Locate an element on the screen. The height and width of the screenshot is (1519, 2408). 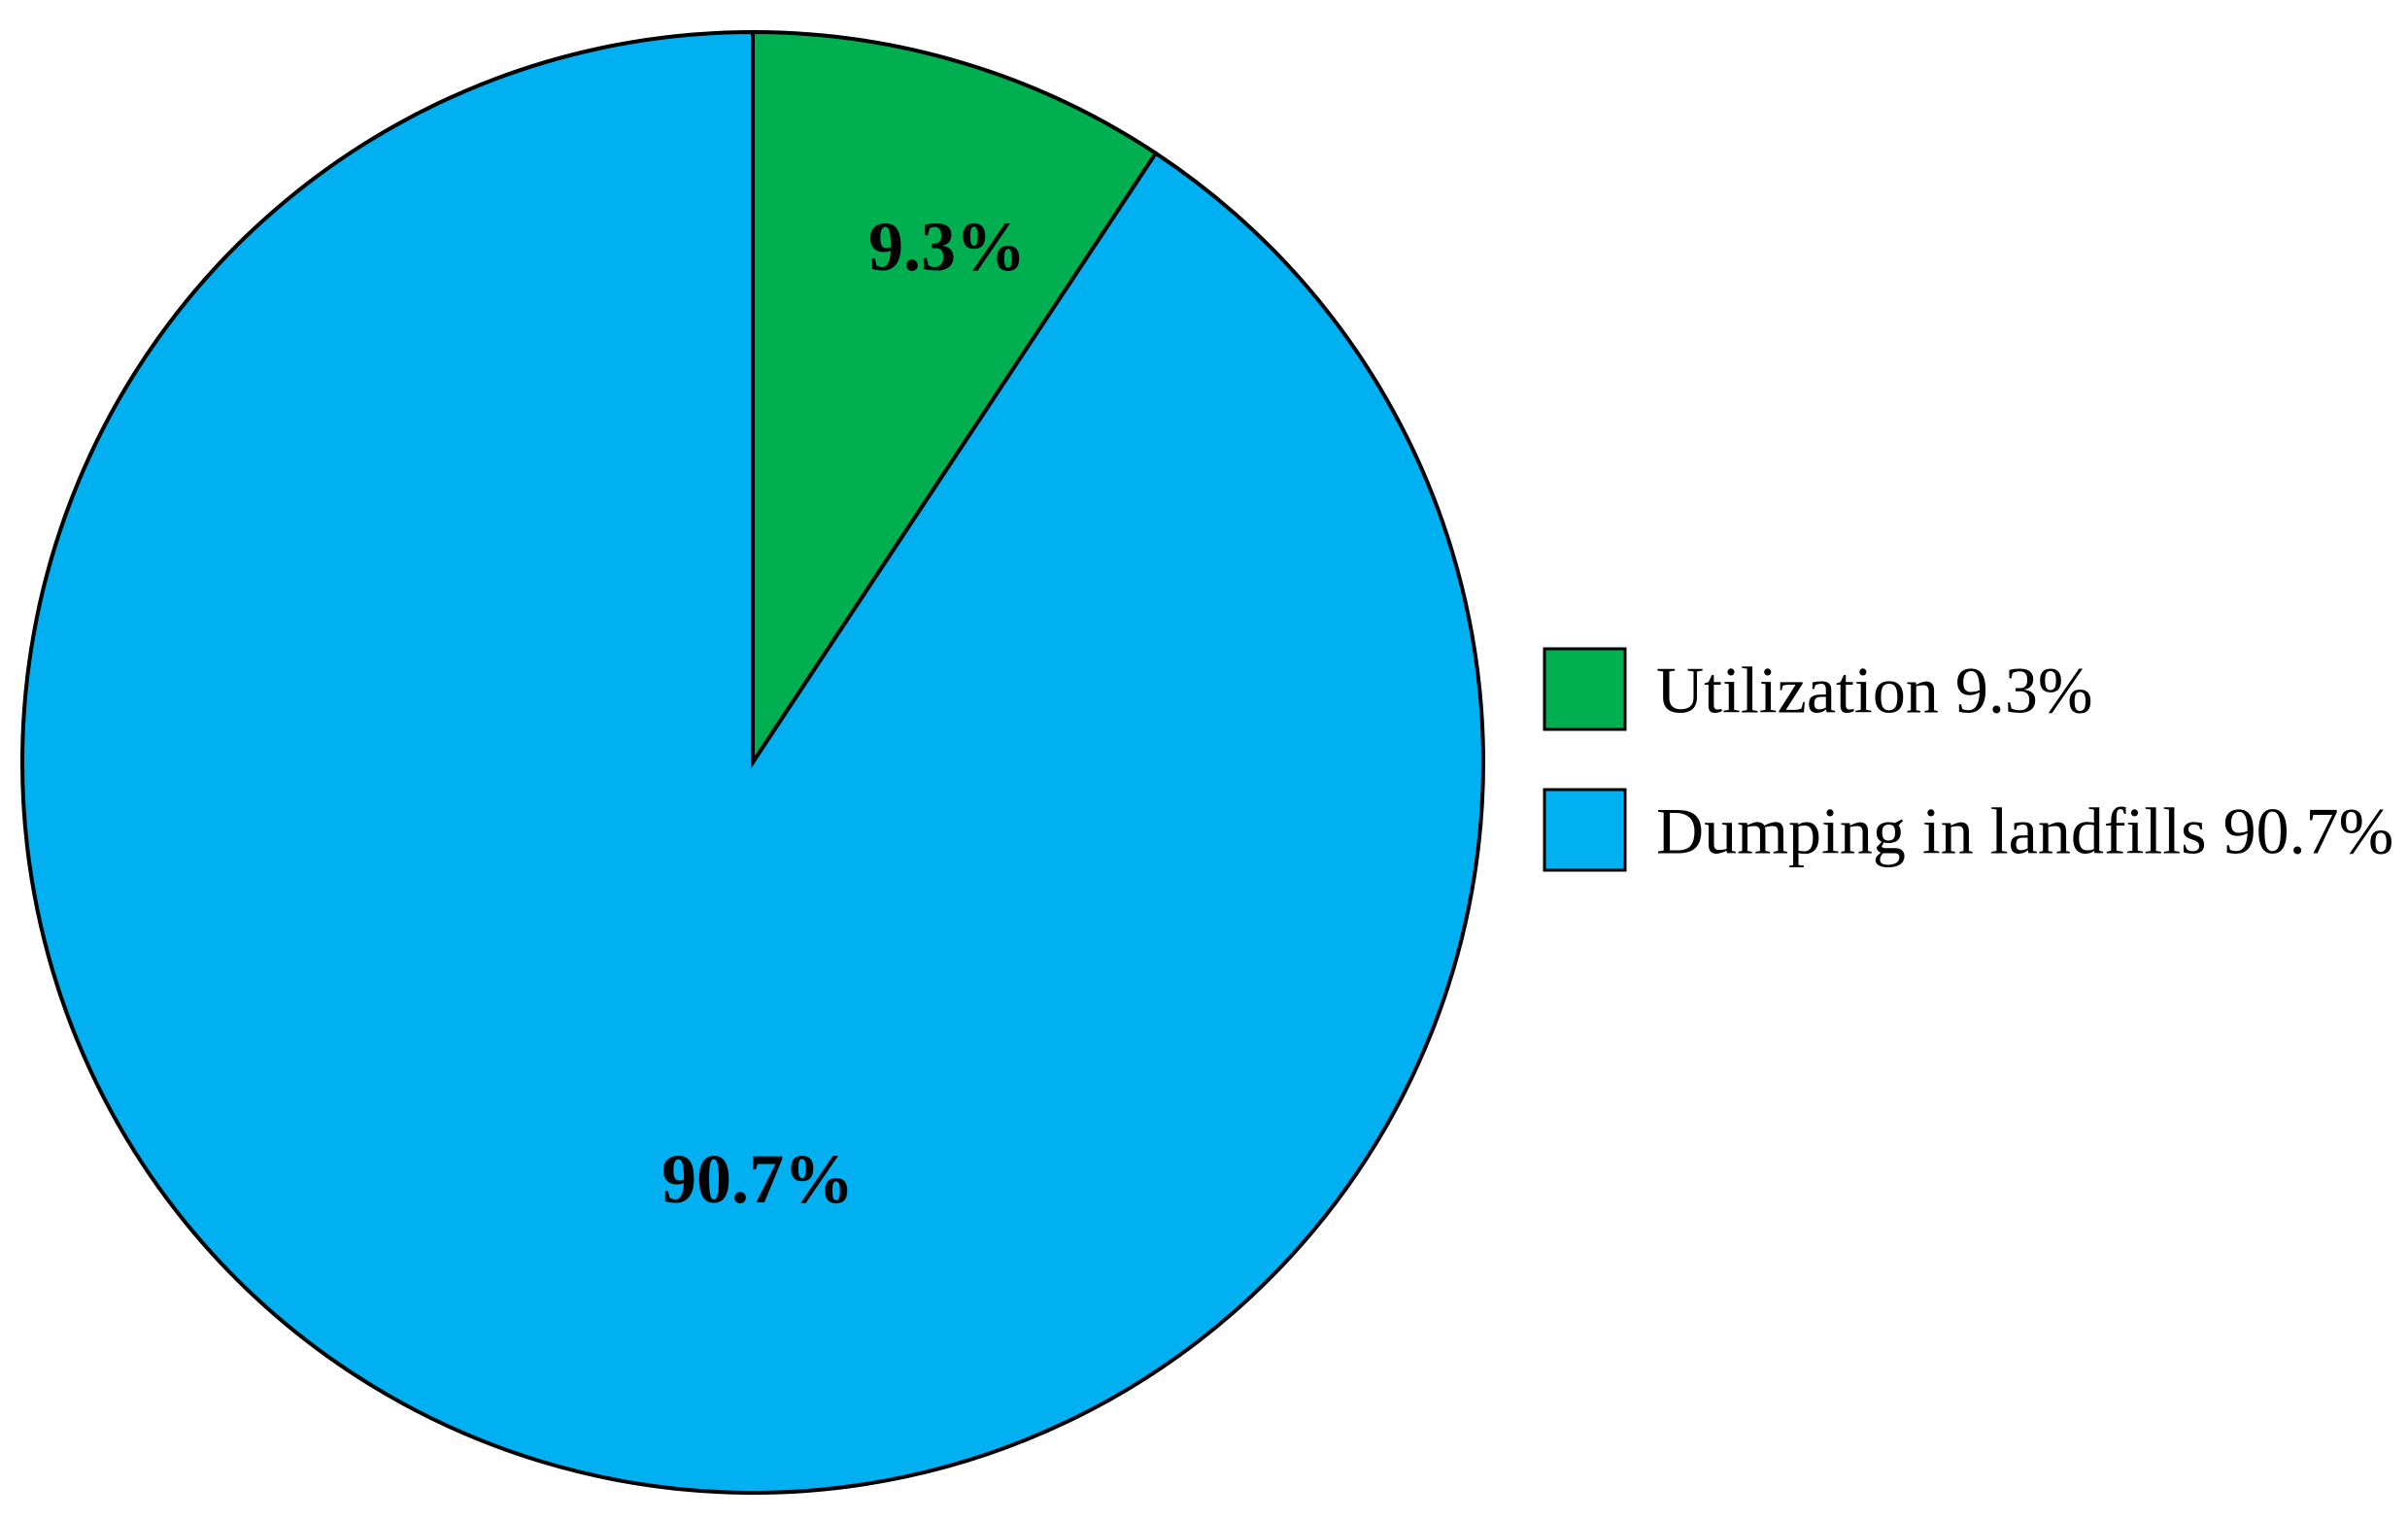
data-label-dumping-in-landfills: 90.7% is located at coordinates (757, 1179).